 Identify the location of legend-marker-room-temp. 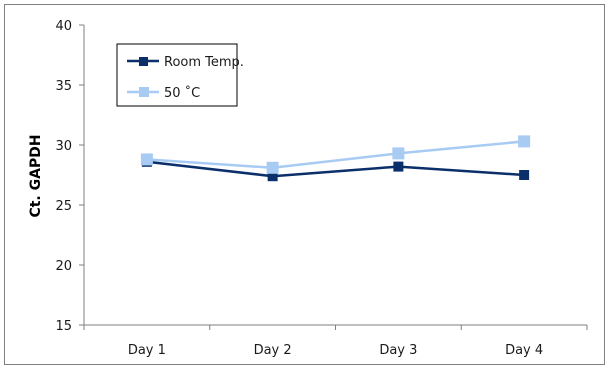
(143, 61).